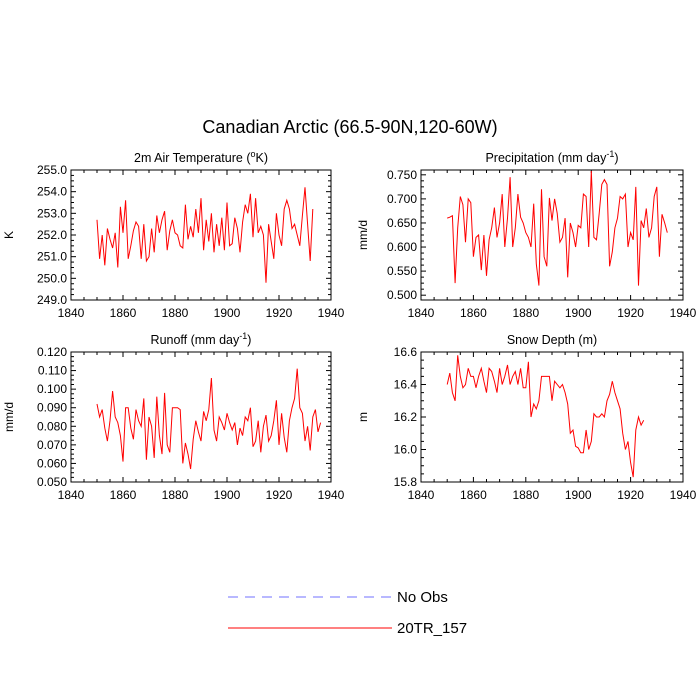 This screenshot has width=700, height=700. Describe the element at coordinates (473, 495) in the screenshot. I see `snow-depth-xtick-label: 1860` at that location.